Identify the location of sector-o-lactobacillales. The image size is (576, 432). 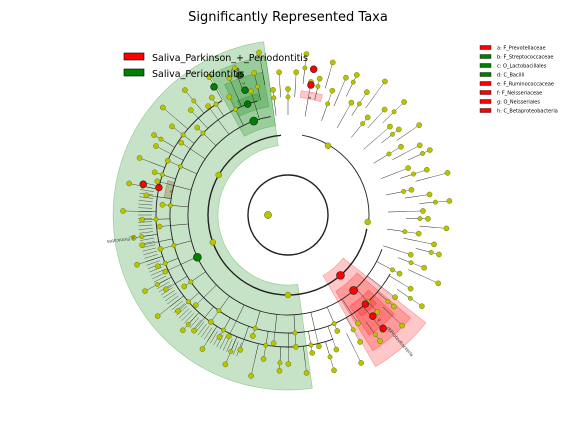
(247, 94).